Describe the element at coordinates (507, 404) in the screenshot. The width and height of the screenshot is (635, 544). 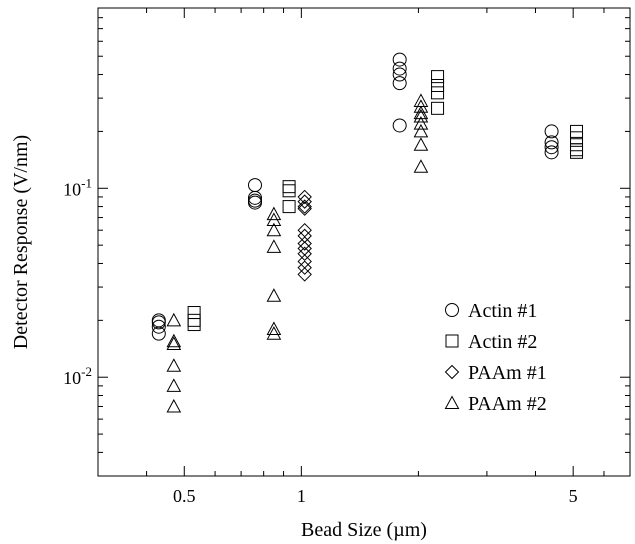
I see `legend-label: PAAm #2` at that location.